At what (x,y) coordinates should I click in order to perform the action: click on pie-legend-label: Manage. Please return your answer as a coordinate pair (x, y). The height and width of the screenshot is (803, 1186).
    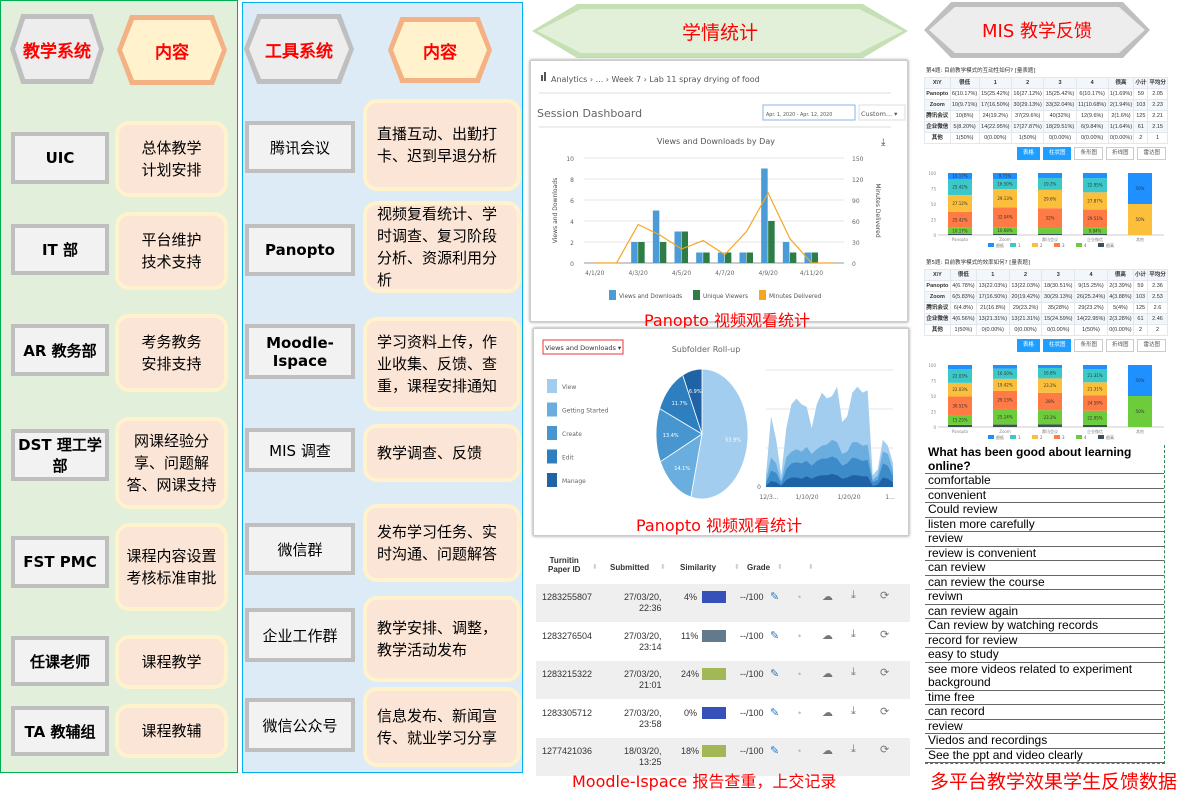
    Looking at the image, I should click on (574, 481).